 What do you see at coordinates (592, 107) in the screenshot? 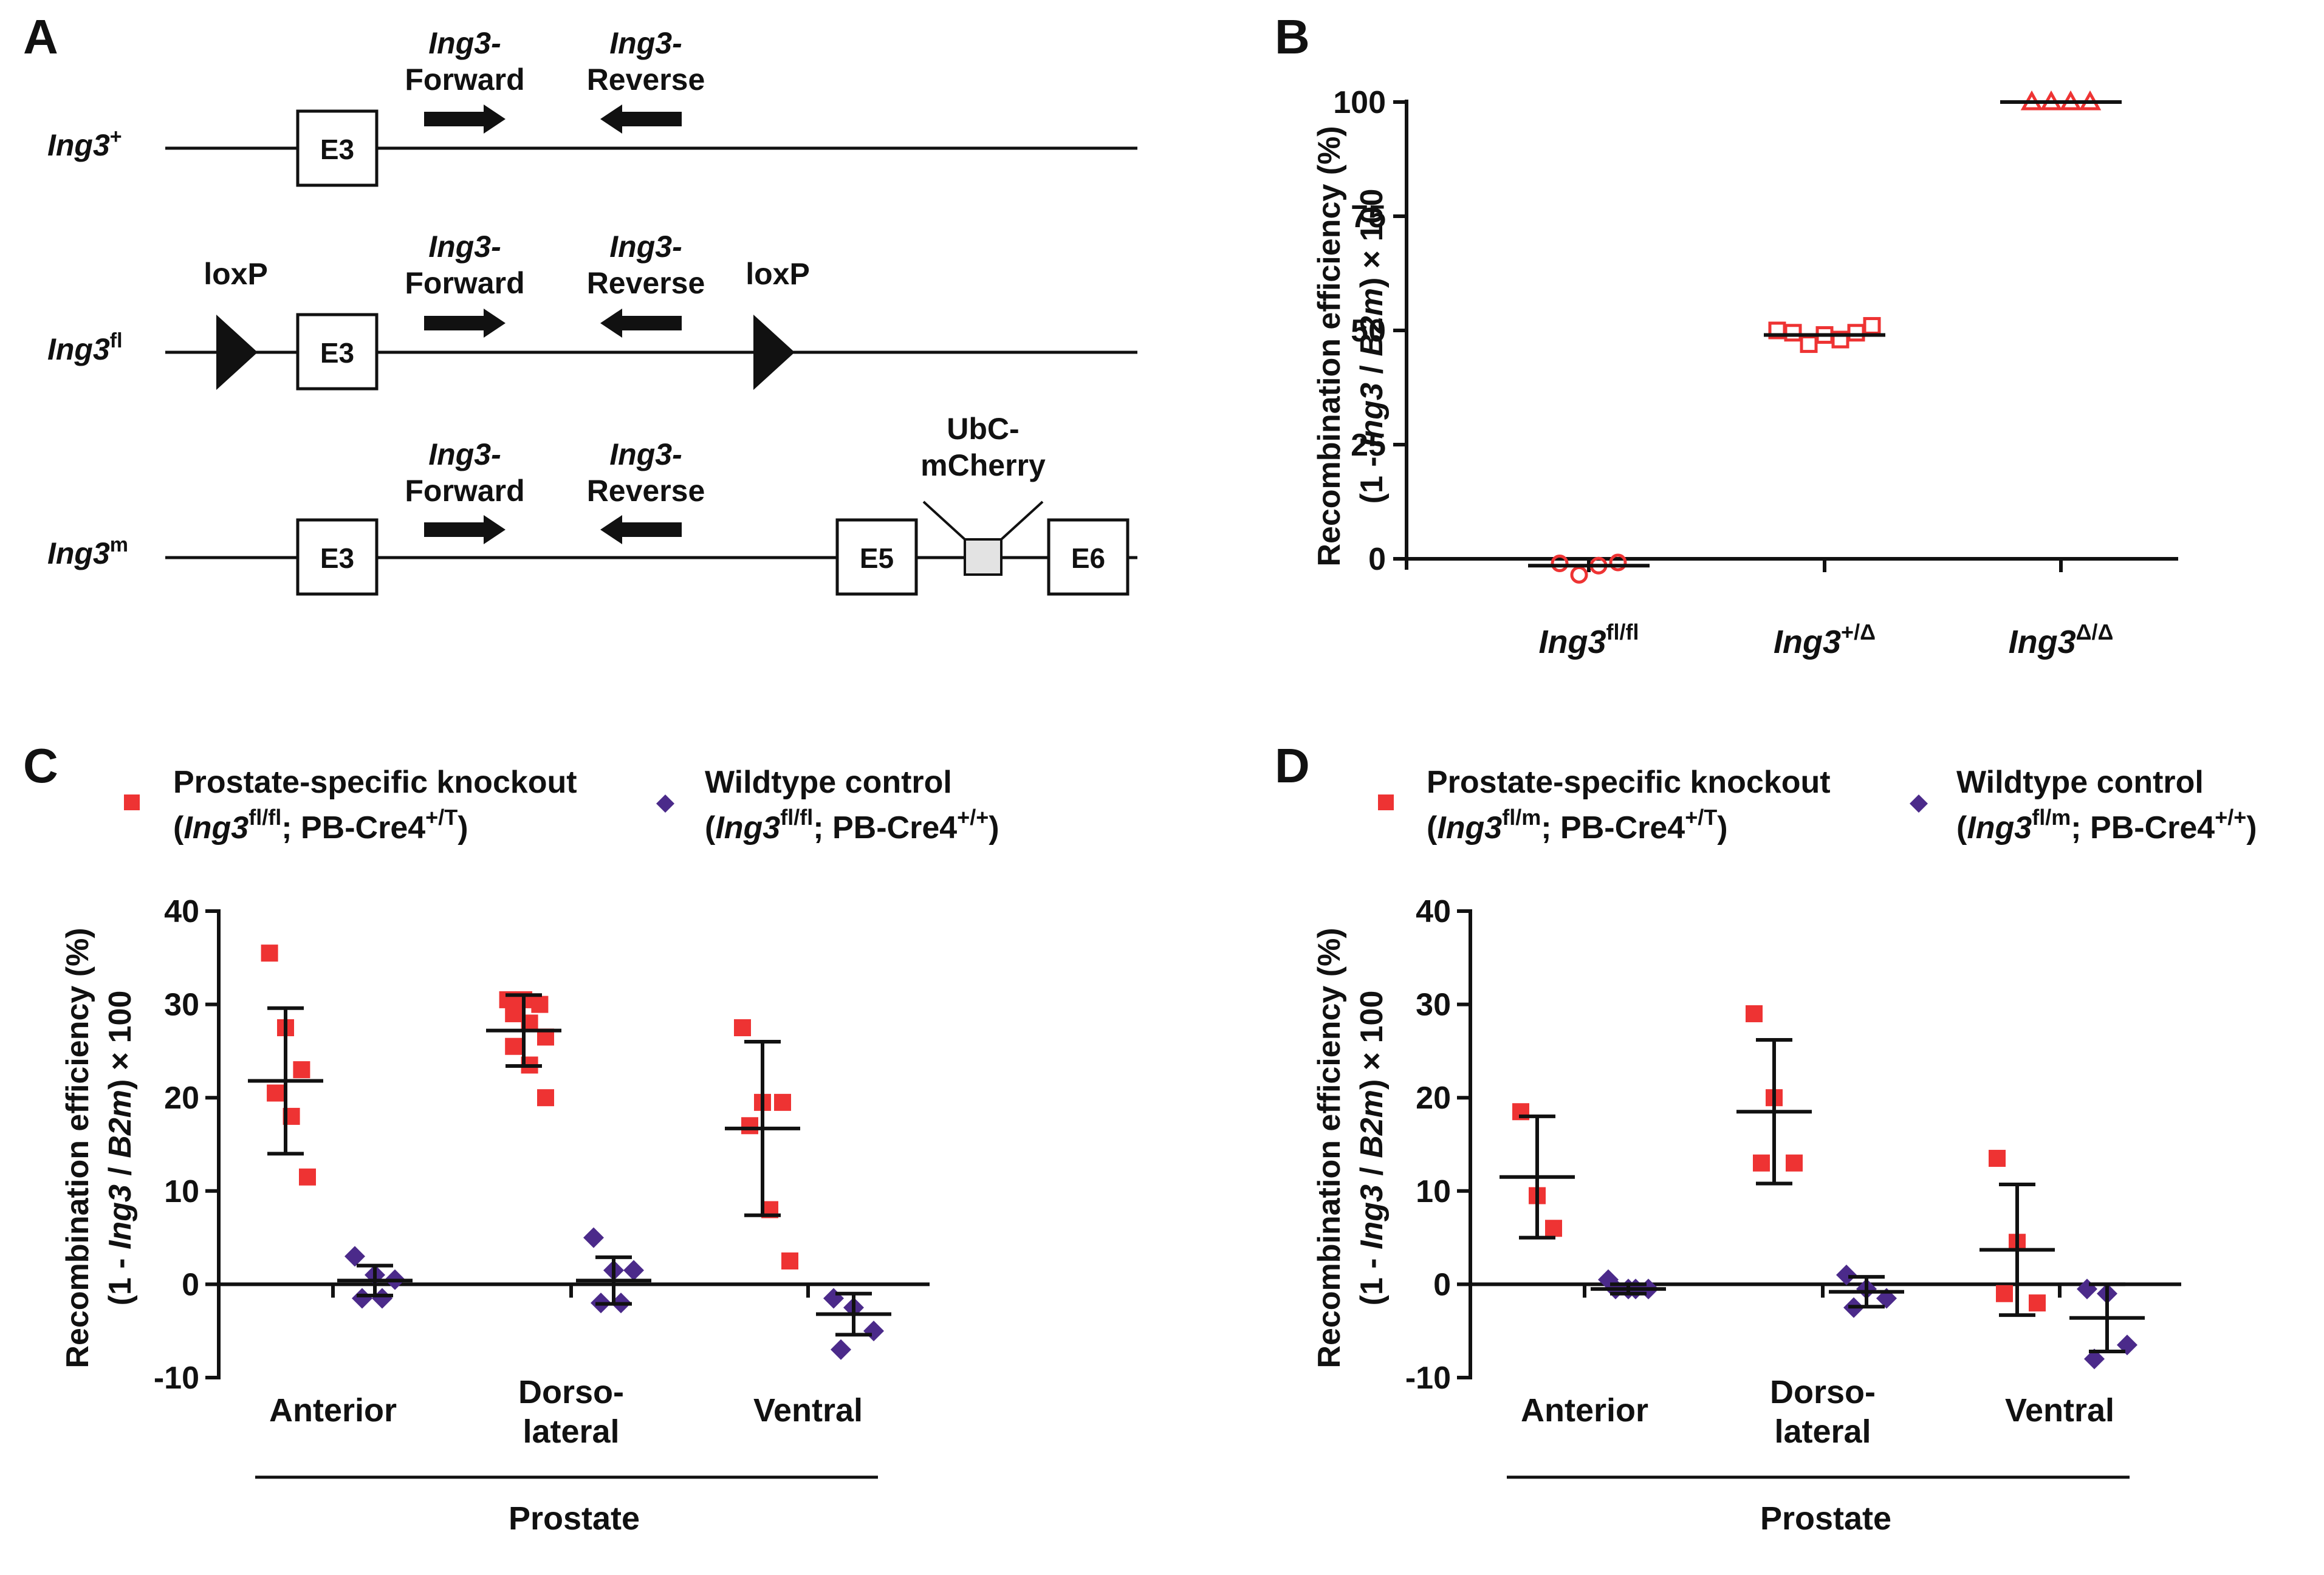
I see `allele-row-wildtype: Ing3+ E3 Ing3- Forward Ing3- Reverse` at bounding box center [592, 107].